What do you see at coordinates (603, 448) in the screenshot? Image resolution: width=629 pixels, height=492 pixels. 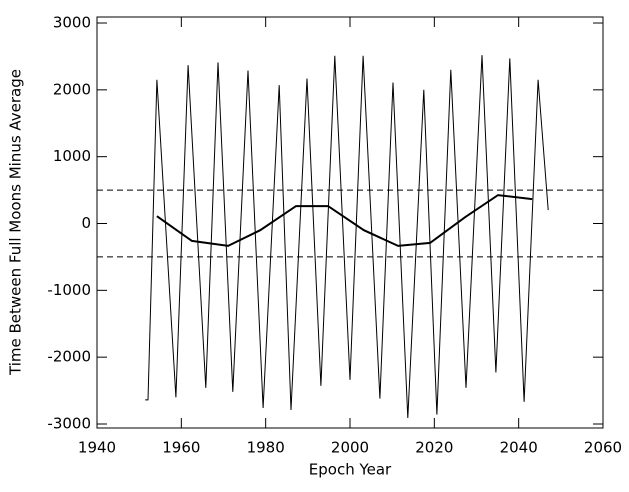 I see `x-tick-label: 2060` at bounding box center [603, 448].